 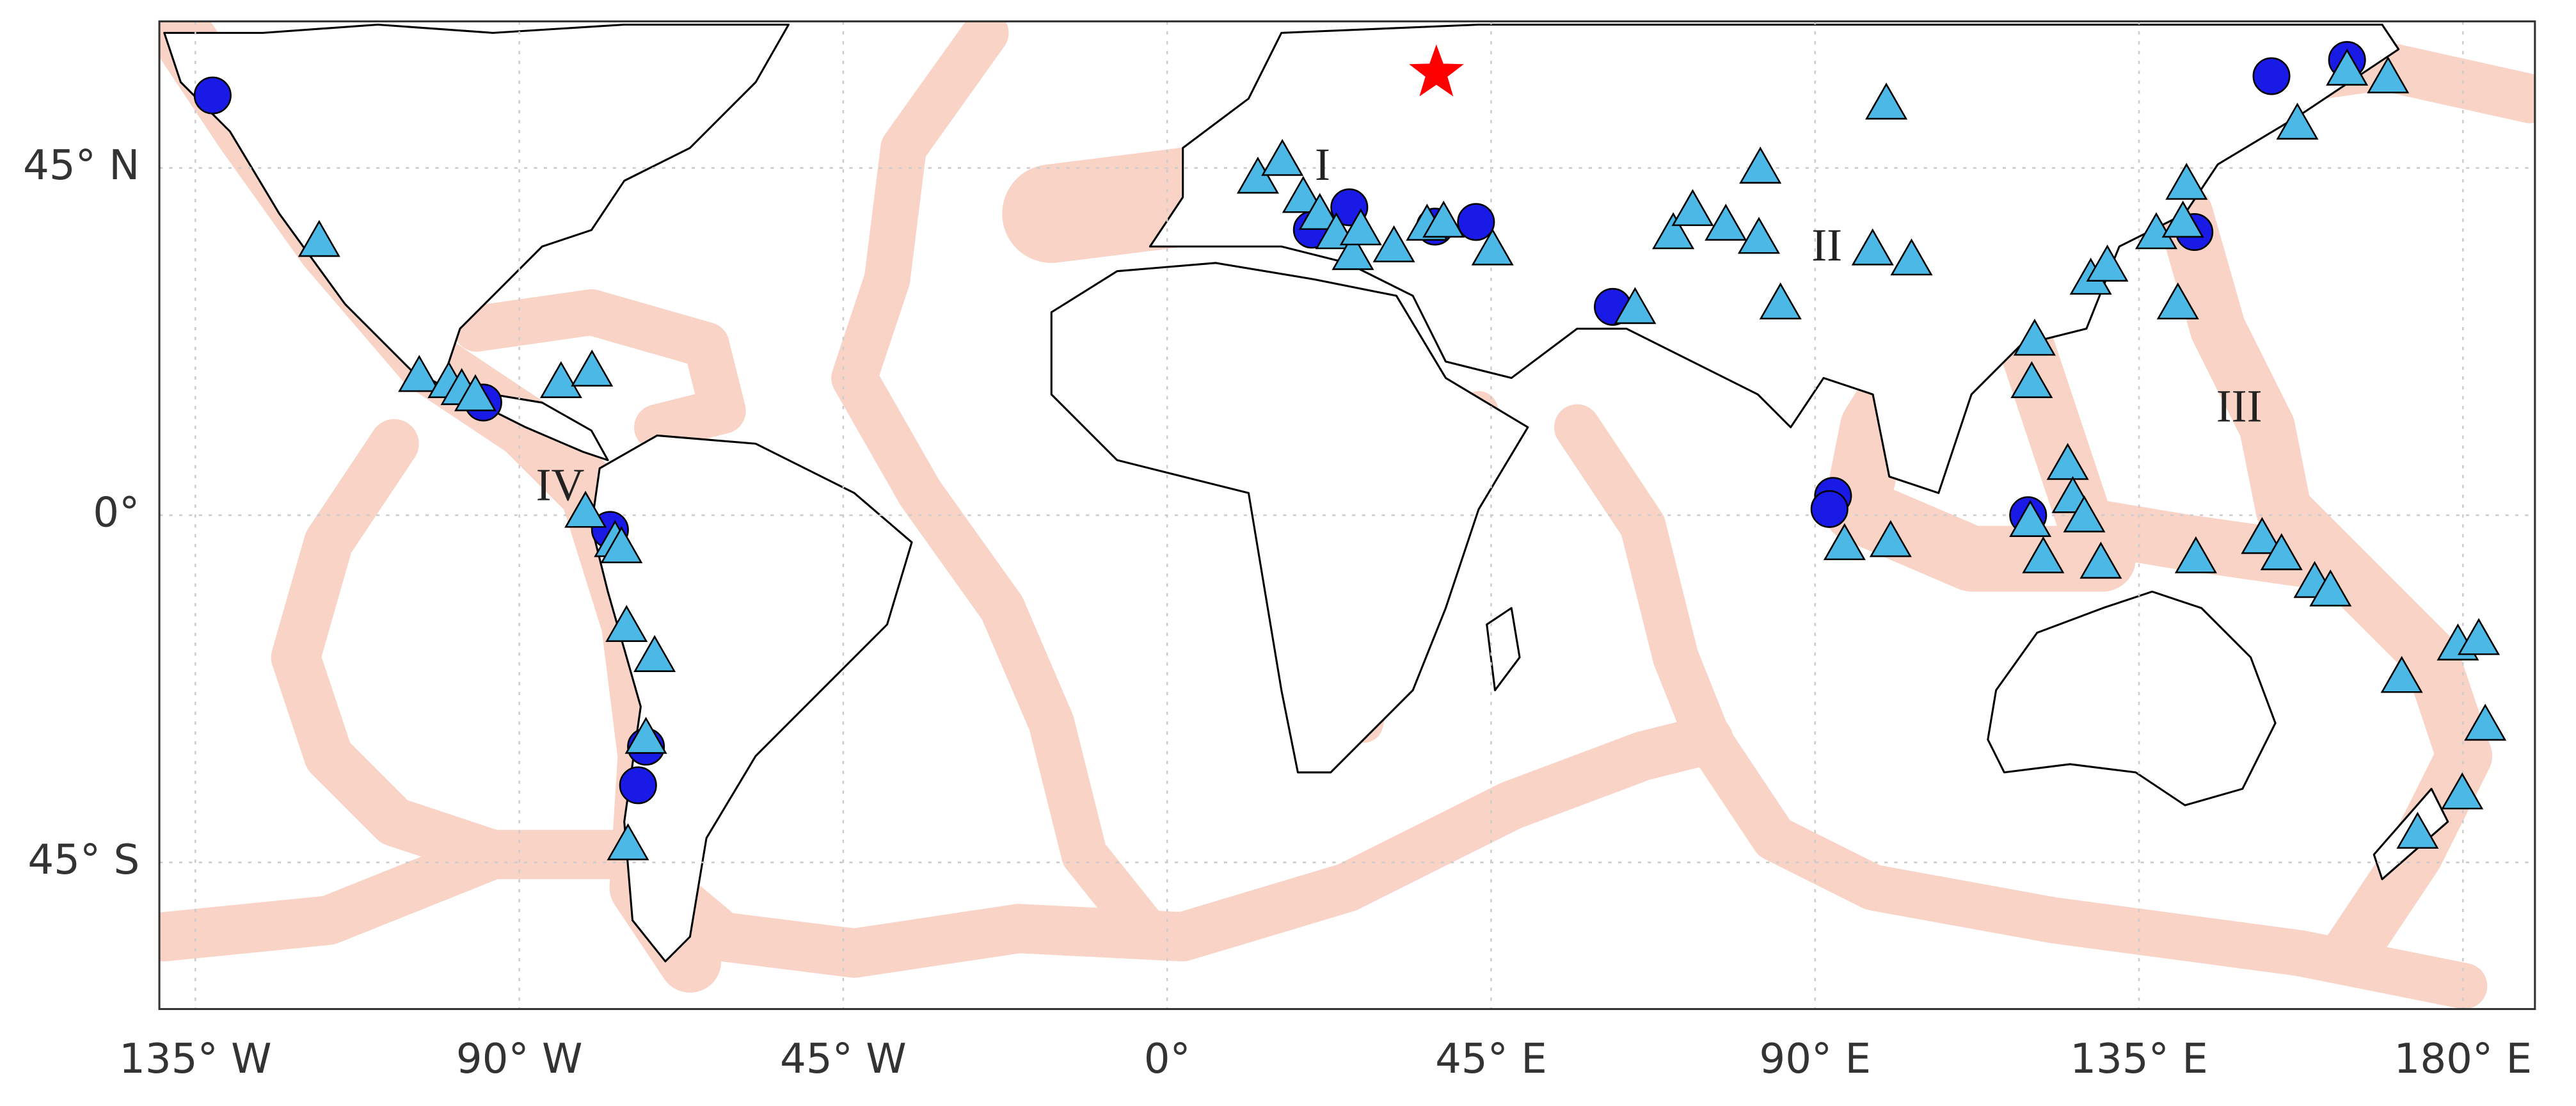 I want to click on x-tick-label: 45° W, so click(x=844, y=1059).